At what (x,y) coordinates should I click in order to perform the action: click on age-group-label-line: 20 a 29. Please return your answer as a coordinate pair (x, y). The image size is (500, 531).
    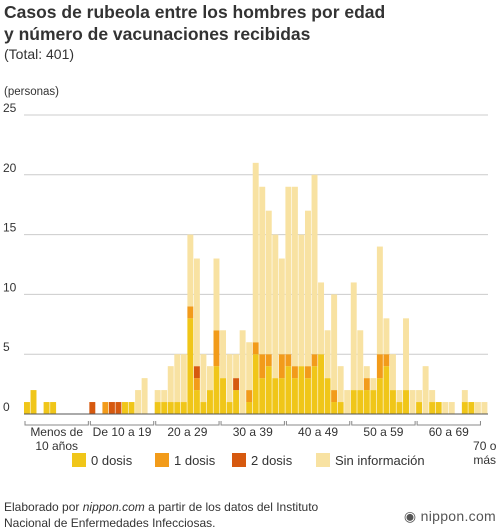
    Looking at the image, I should click on (187, 432).